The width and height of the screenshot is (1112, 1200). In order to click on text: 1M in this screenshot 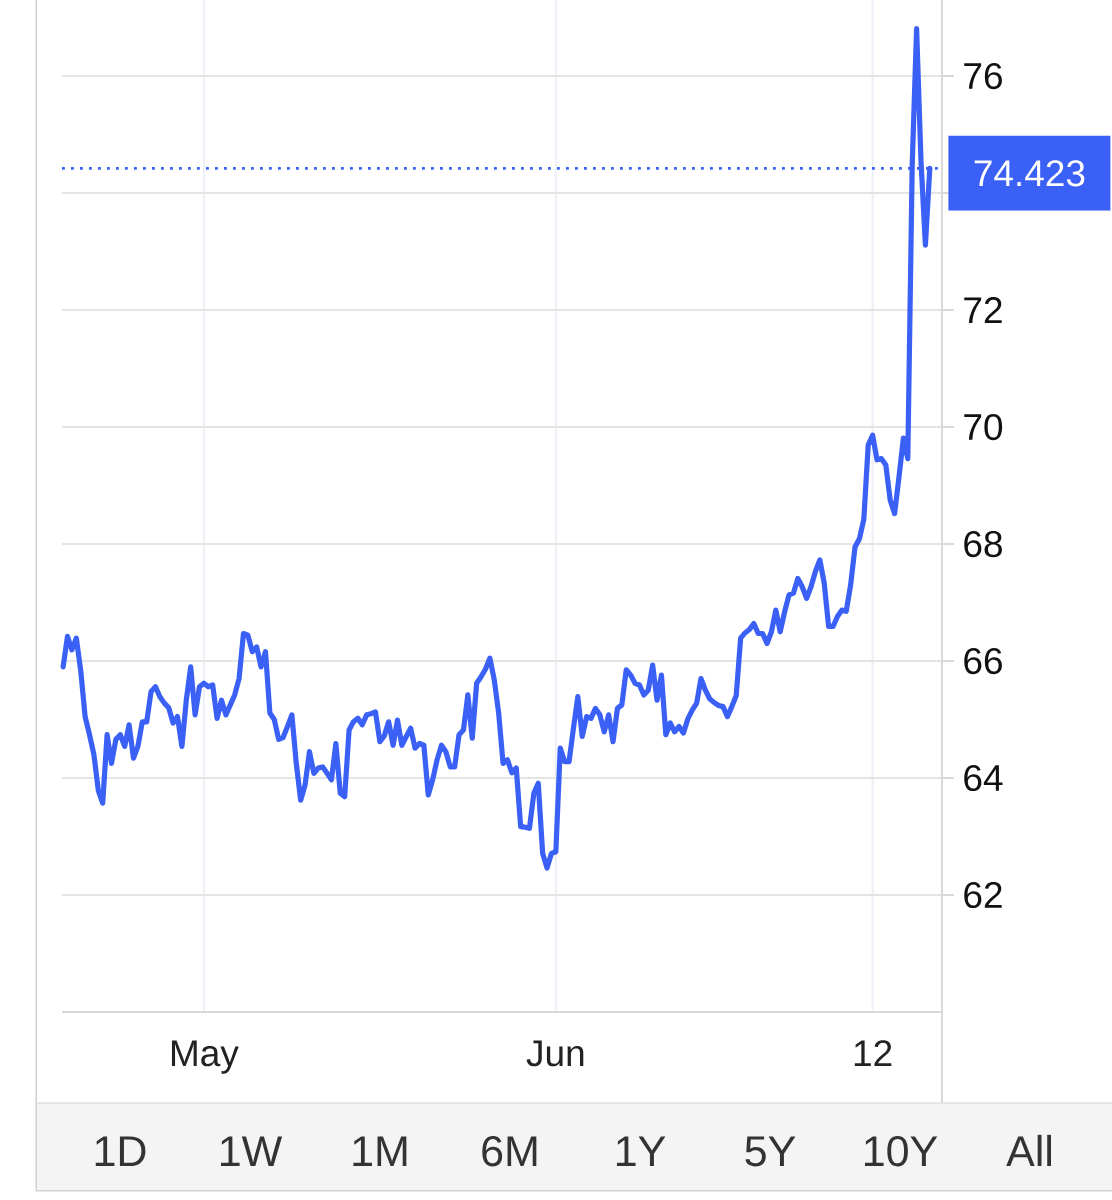, I will do `click(380, 1151)`.